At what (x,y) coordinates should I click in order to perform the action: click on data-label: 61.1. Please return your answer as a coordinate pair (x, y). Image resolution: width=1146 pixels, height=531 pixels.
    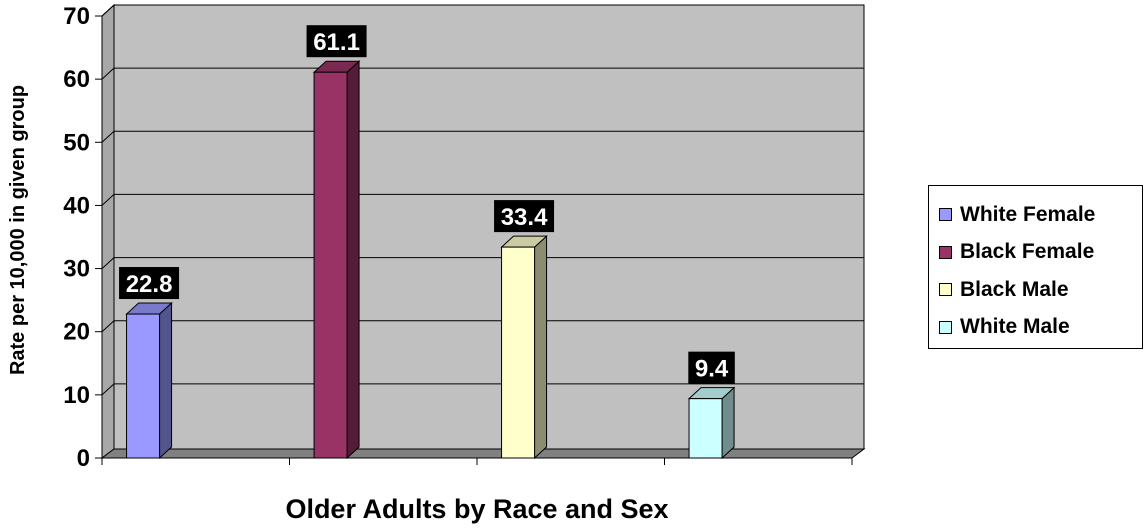
    Looking at the image, I should click on (336, 41).